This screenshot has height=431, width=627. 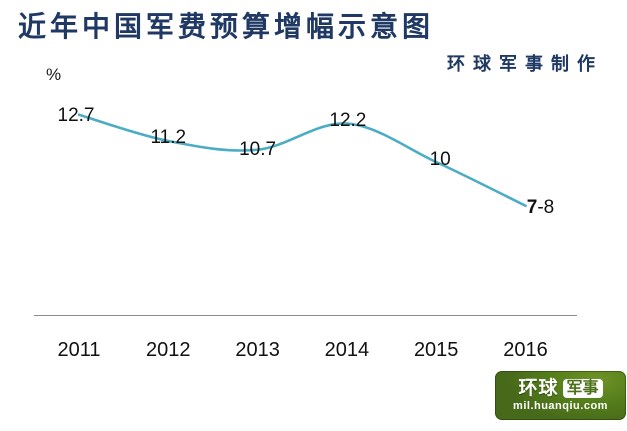 What do you see at coordinates (258, 149) in the screenshot?
I see `value-label: 10.7` at bounding box center [258, 149].